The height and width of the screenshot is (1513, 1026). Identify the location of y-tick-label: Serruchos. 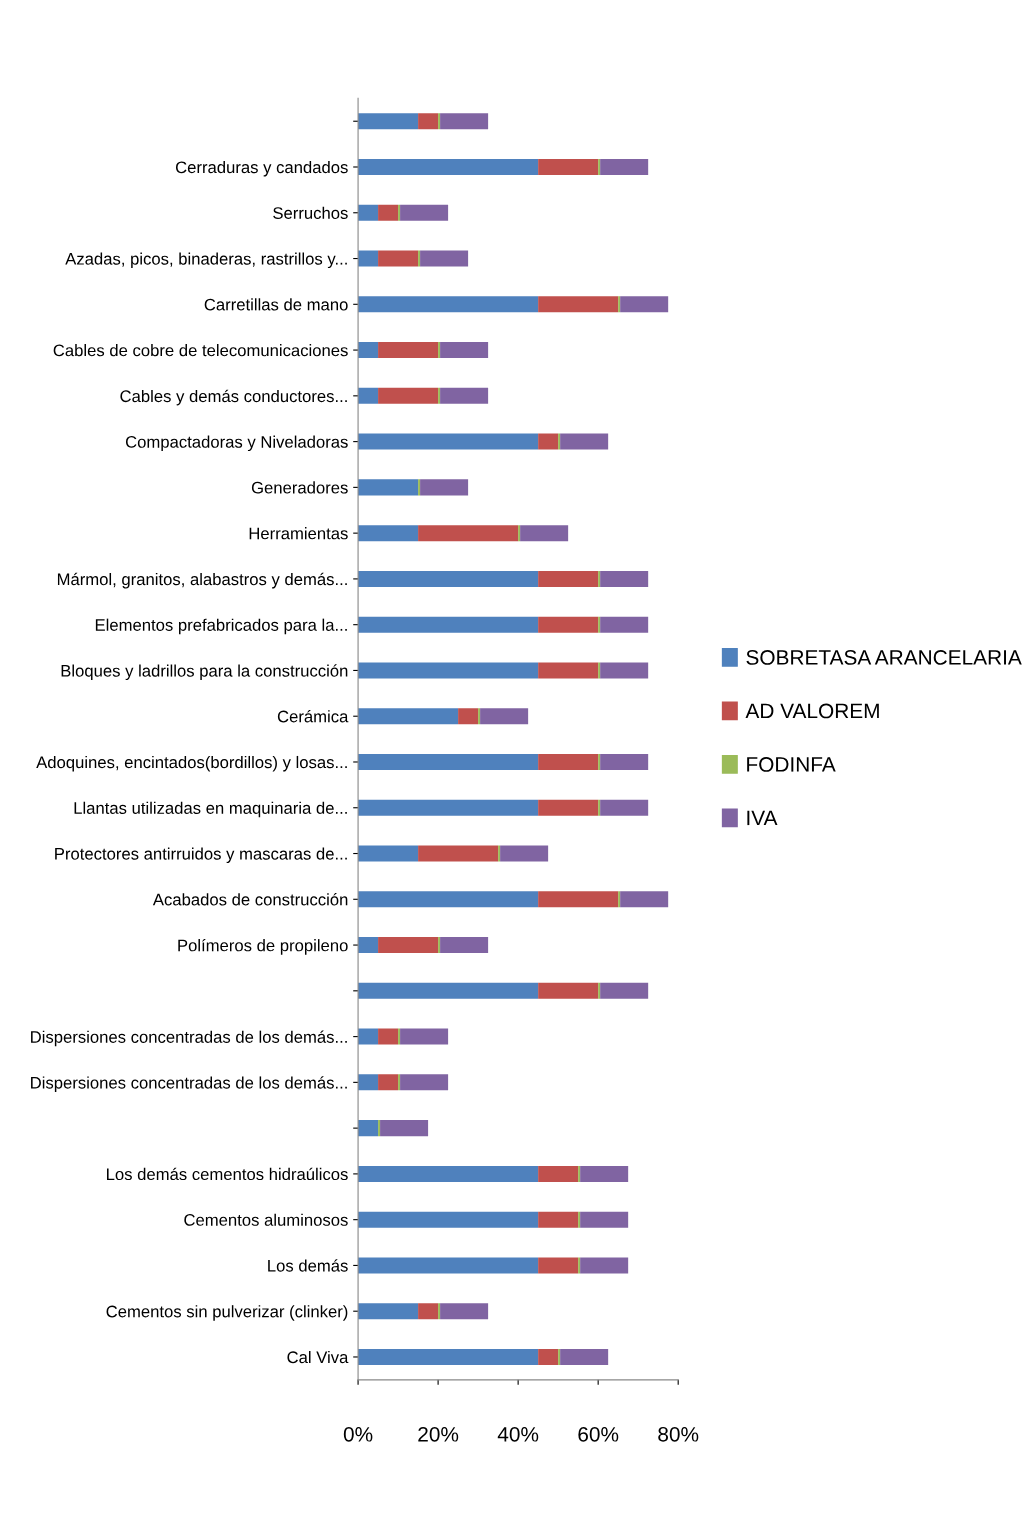
(310, 212).